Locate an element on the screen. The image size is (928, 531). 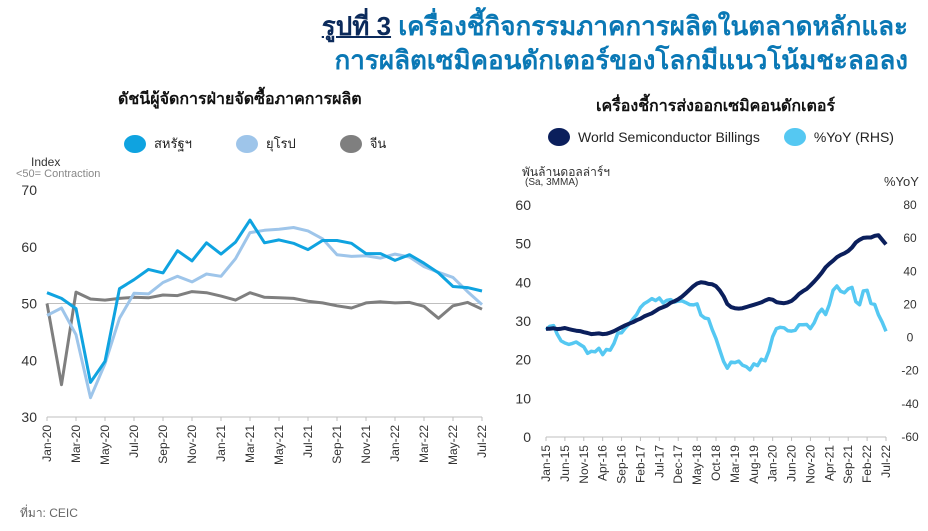
left-x-tick-label: Mar-20 is located at coordinates (76, 444).